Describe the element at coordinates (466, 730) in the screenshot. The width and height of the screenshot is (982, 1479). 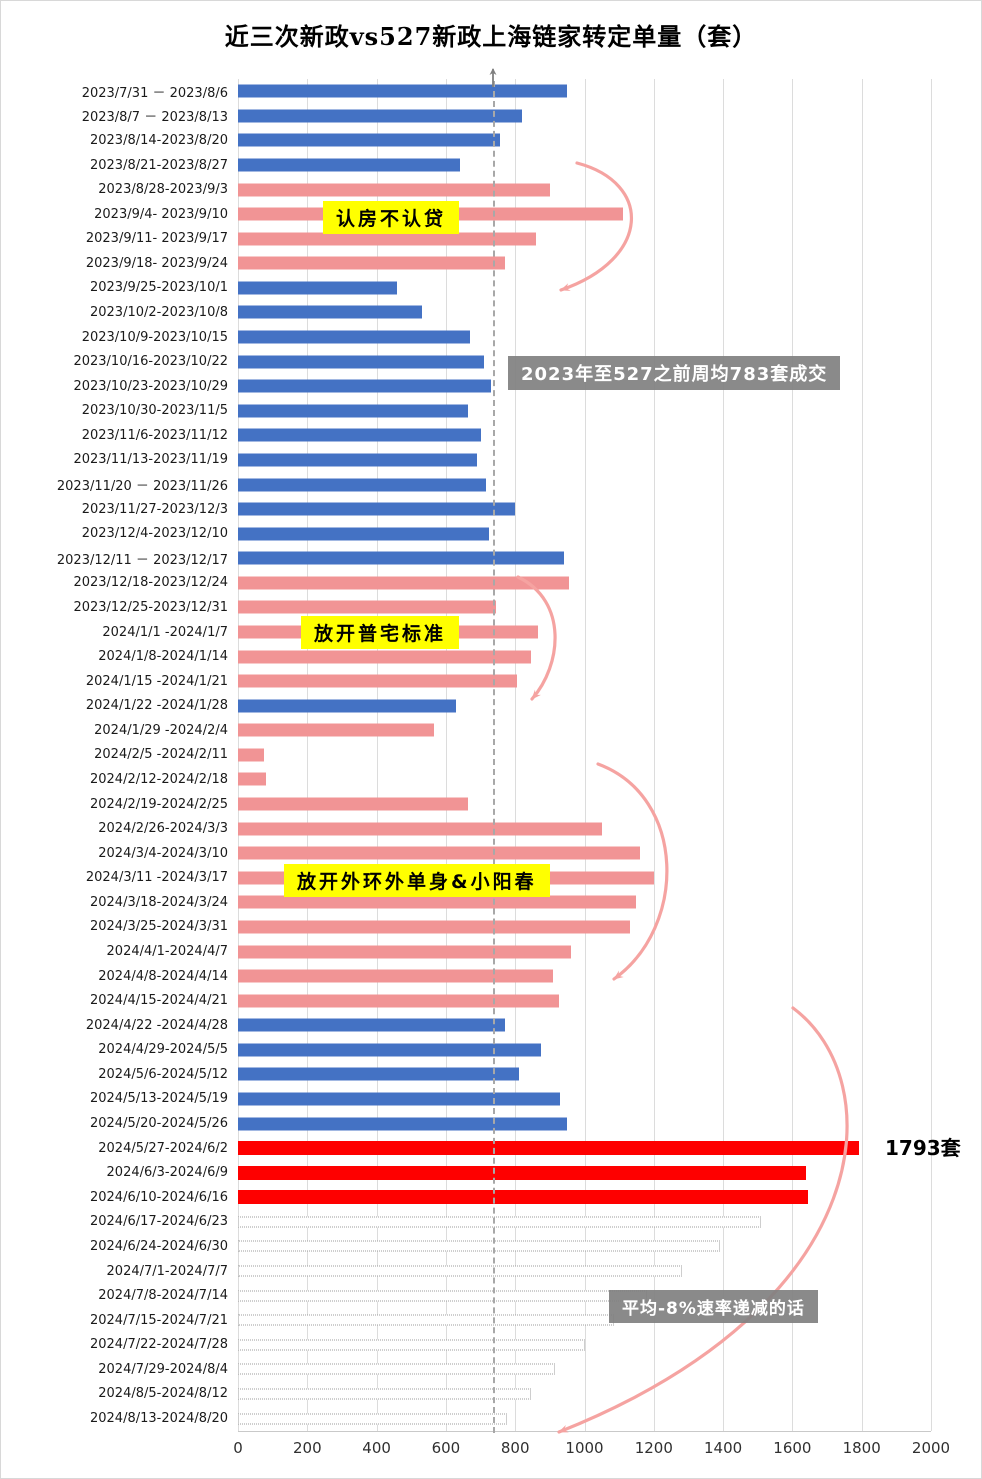
I see `chart-row: 2024/1/29 -2024/2/4` at that location.